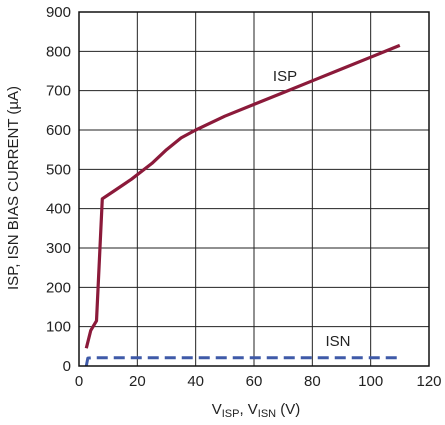 Image resolution: width=445 pixels, height=425 pixels. I want to click on y-tick-label: 300, so click(58, 248).